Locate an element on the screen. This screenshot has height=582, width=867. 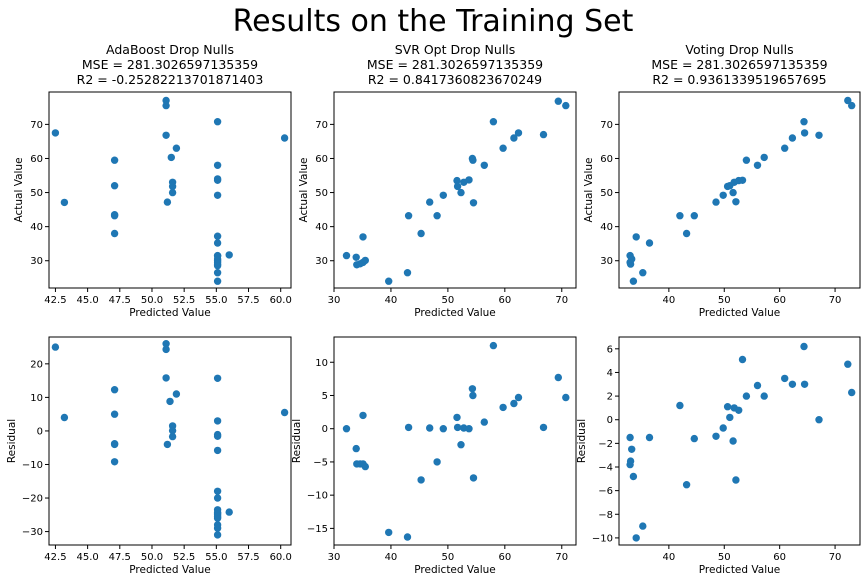
y-tick-label: −6 is located at coordinates (605, 491).